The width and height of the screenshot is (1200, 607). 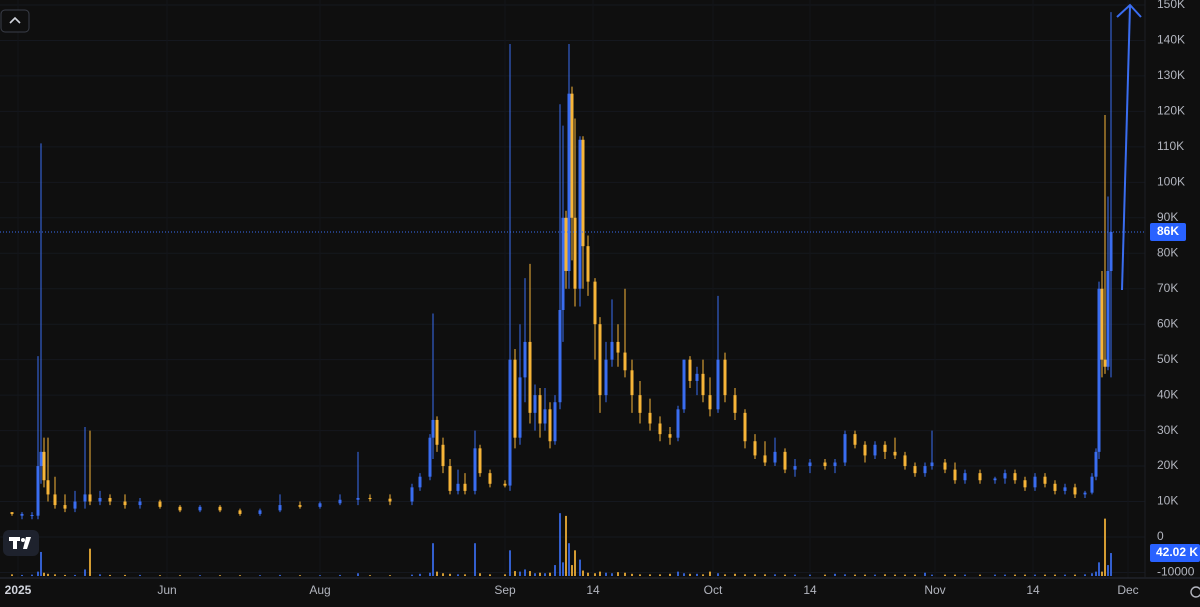 What do you see at coordinates (15, 21) in the screenshot?
I see `collapse-button` at bounding box center [15, 21].